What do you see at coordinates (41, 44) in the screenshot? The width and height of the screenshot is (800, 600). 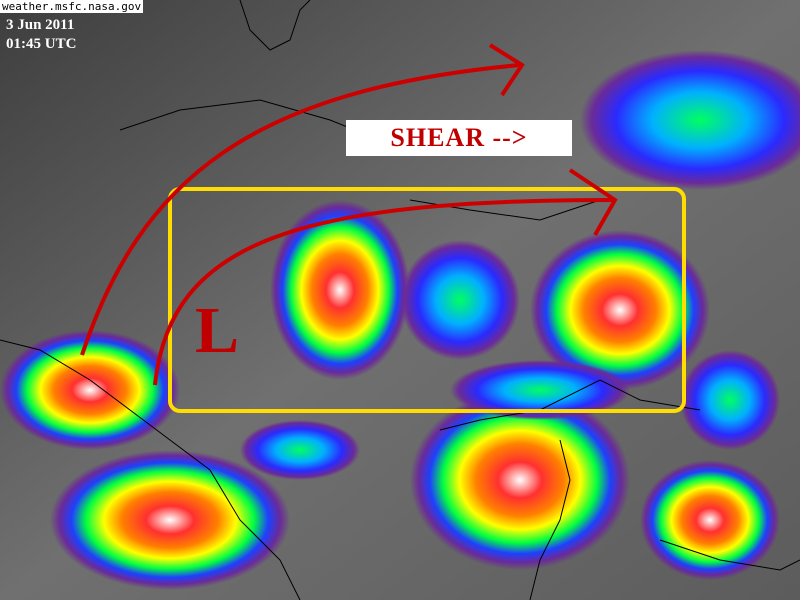 I see `time-label: 01:45 UTC` at bounding box center [41, 44].